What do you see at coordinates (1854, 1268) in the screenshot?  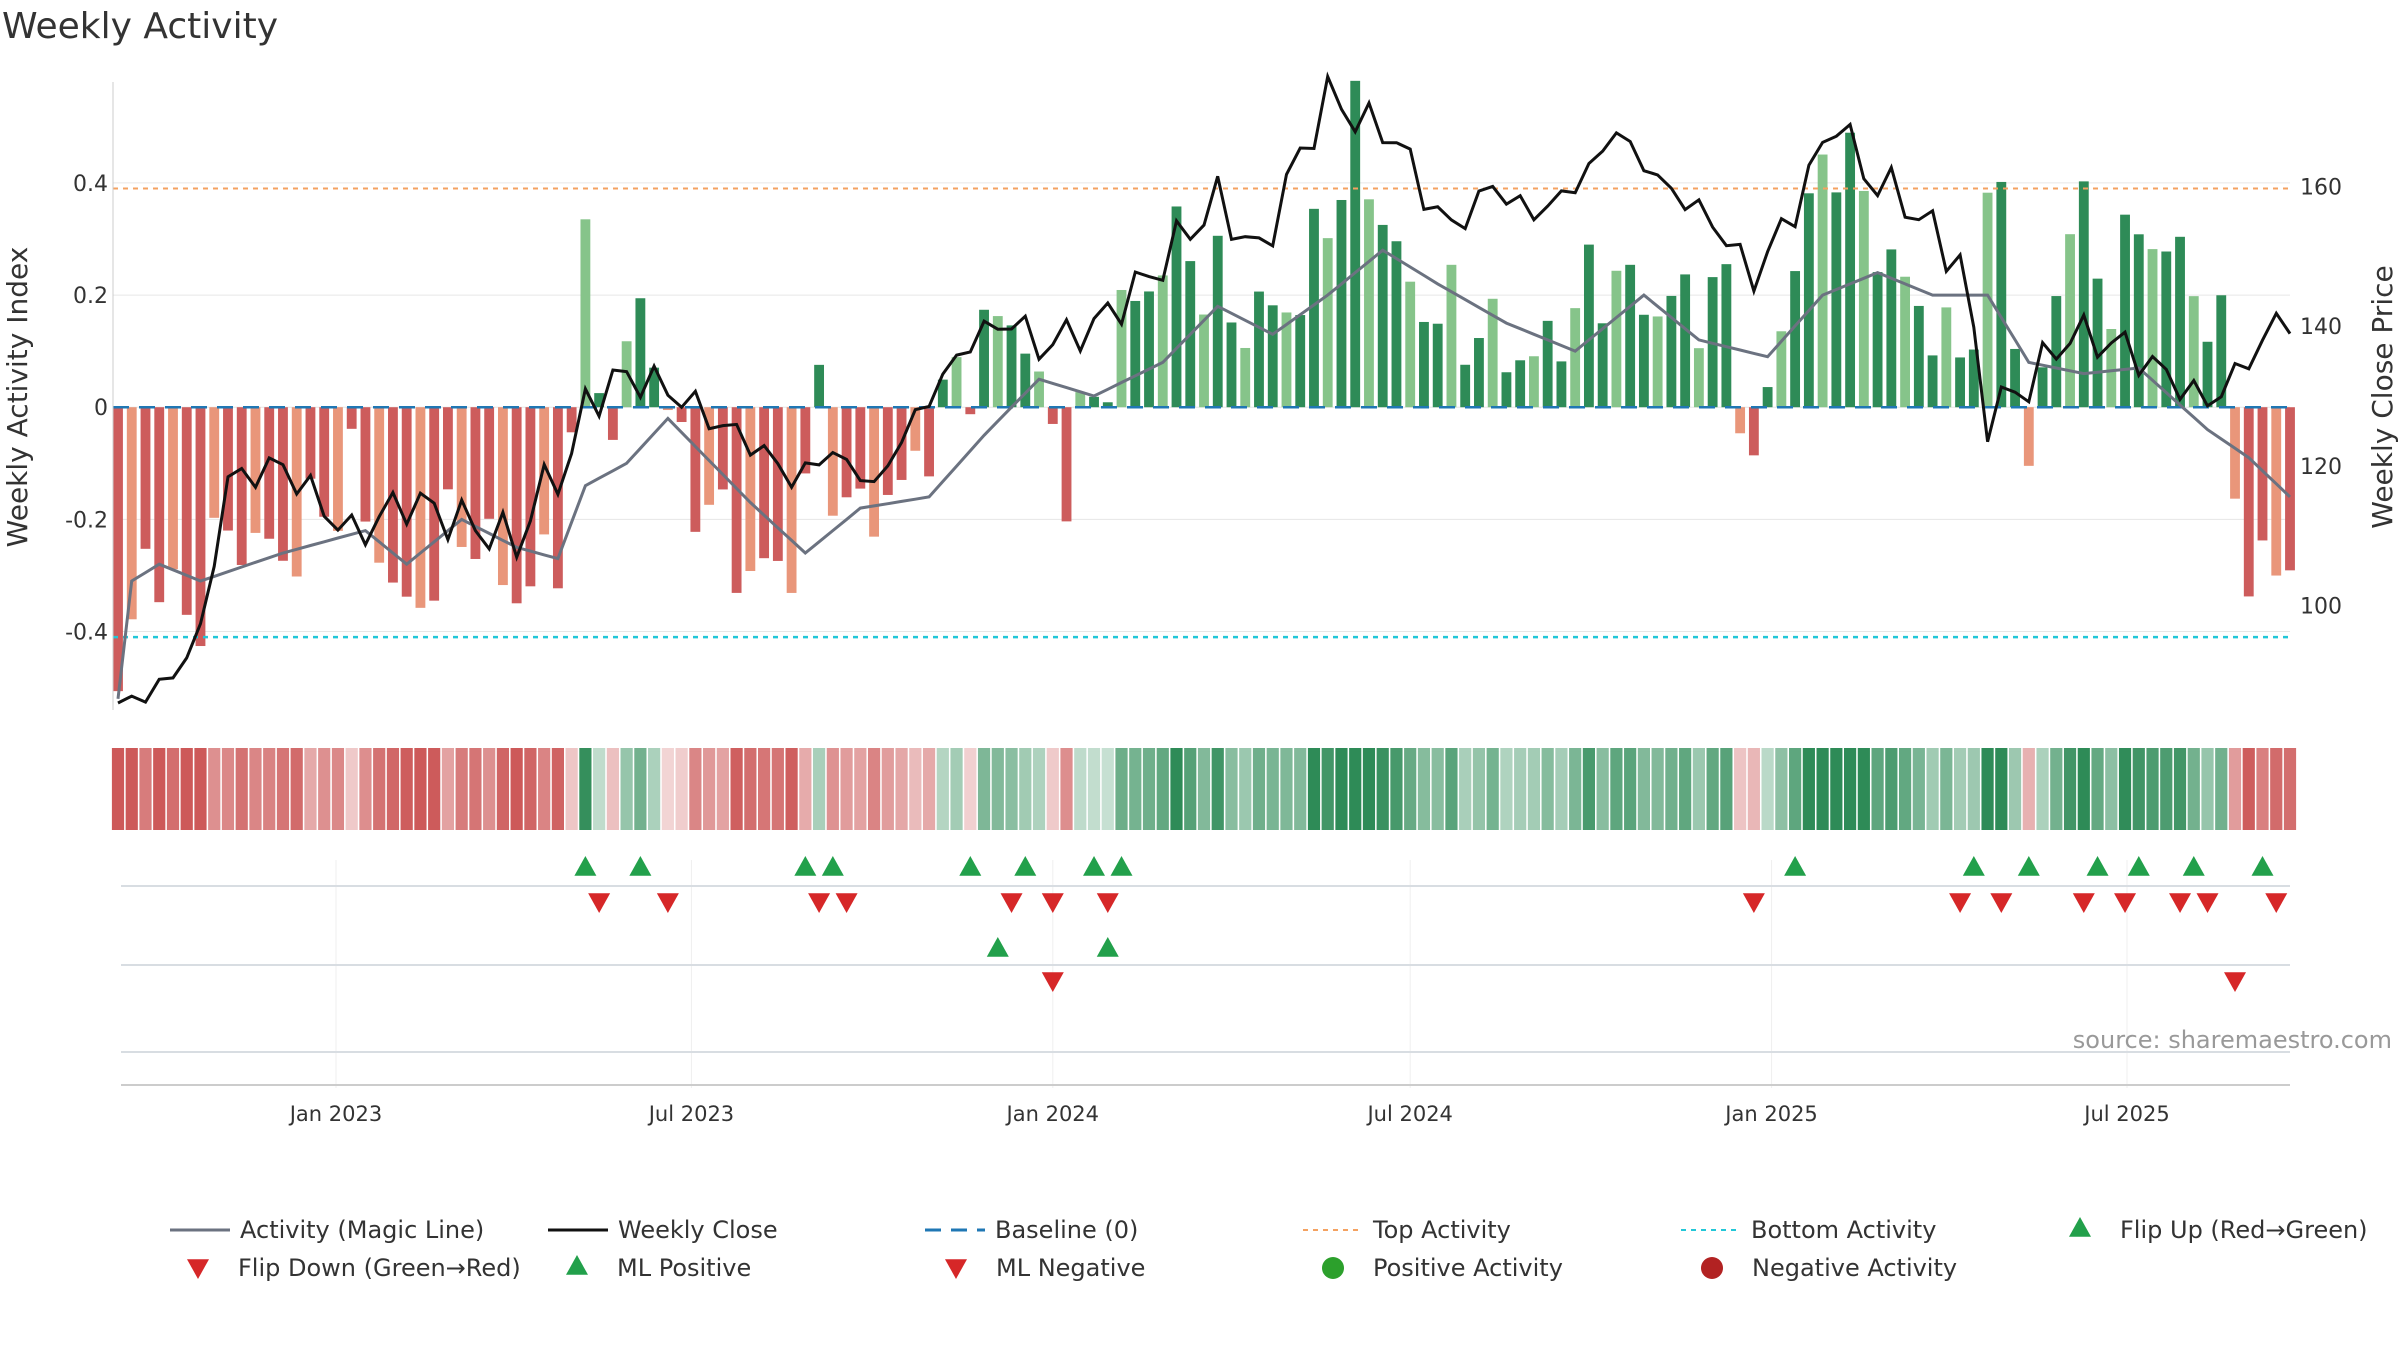 I see `legend-label: Negative Activity` at bounding box center [1854, 1268].